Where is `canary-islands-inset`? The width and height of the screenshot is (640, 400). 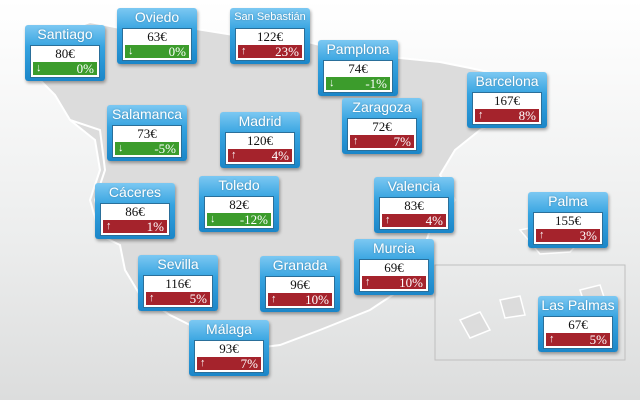
canary-islands-inset is located at coordinates (530, 312).